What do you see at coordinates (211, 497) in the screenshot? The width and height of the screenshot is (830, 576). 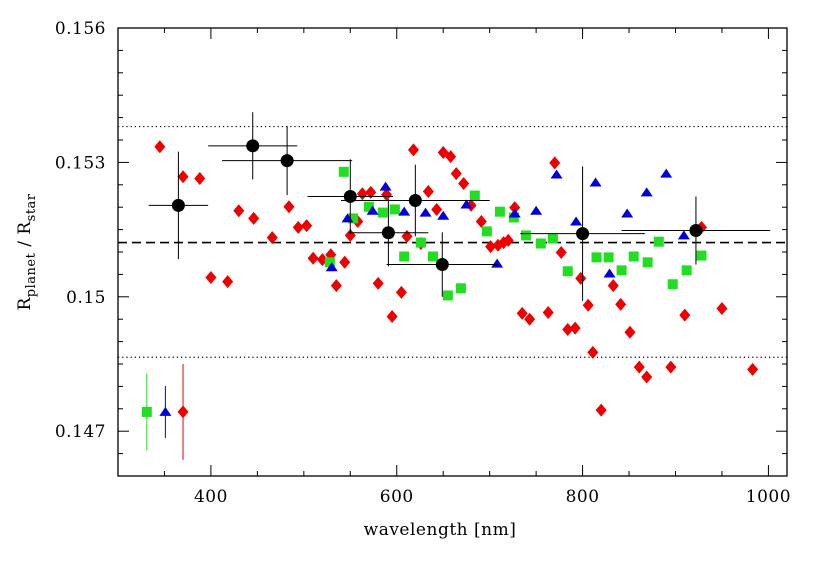 I see `x-tick-label: 400` at bounding box center [211, 497].